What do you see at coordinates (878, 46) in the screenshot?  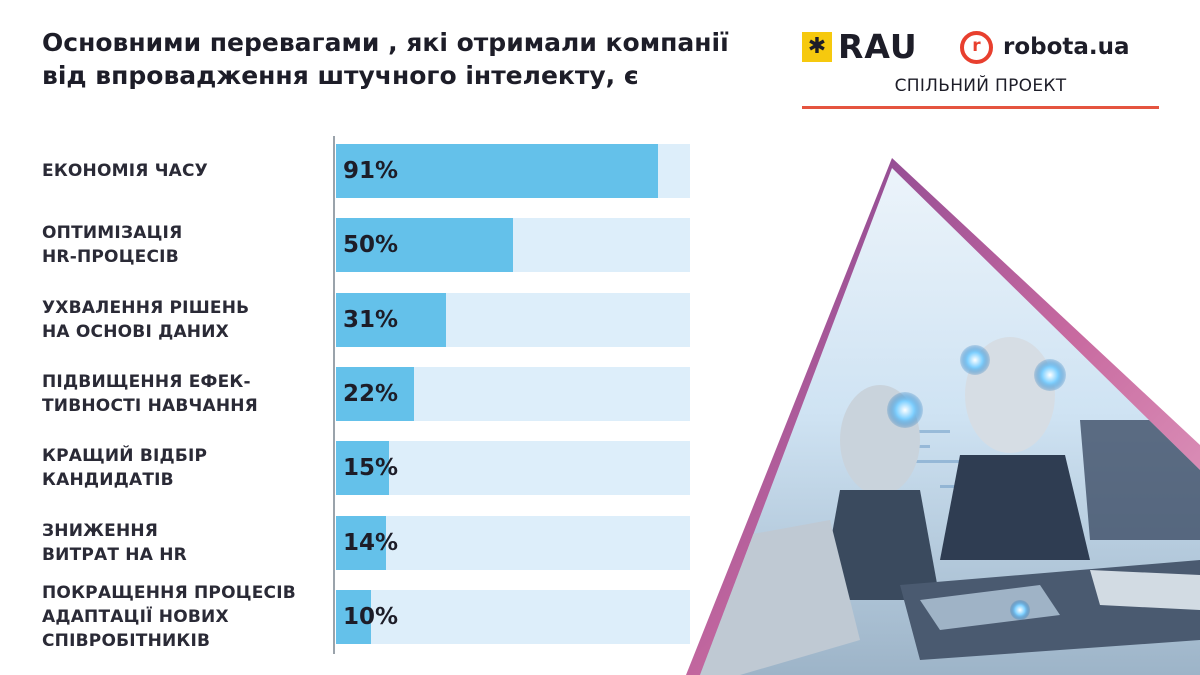 I see `rau-logo-text: RAU` at bounding box center [878, 46].